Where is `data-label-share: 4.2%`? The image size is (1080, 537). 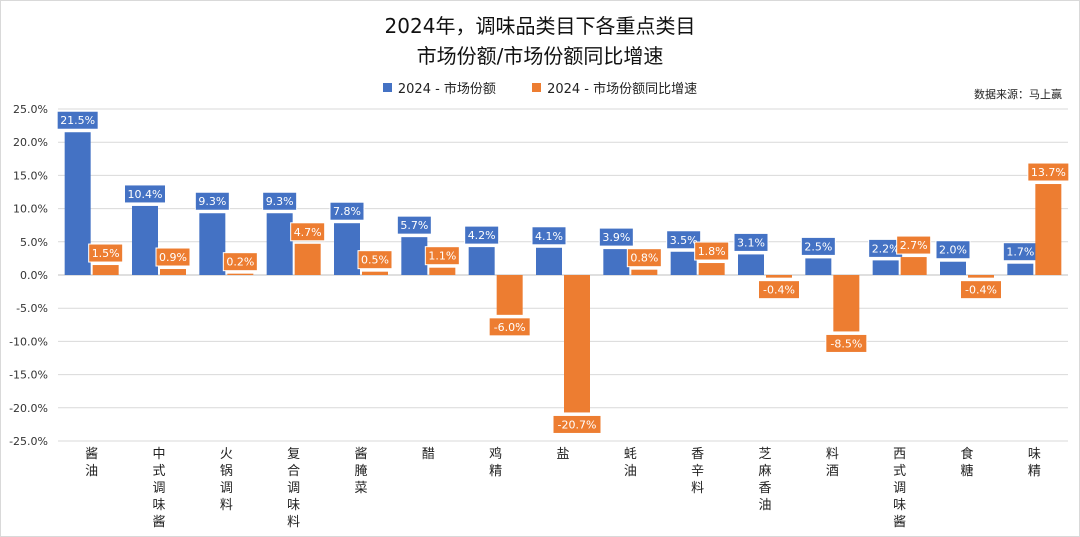 data-label-share: 4.2% is located at coordinates (482, 235).